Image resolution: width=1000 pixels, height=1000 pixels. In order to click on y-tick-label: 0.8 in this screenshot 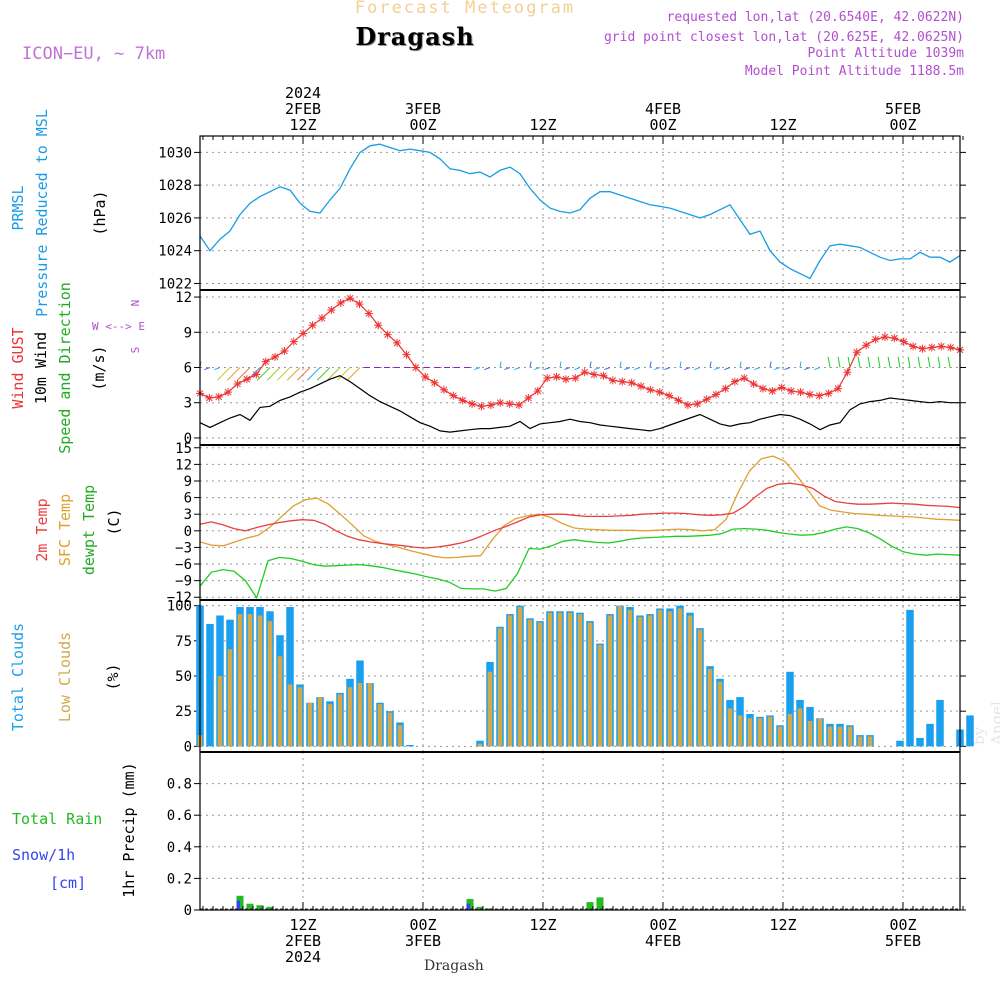, I will do `click(179, 785)`.